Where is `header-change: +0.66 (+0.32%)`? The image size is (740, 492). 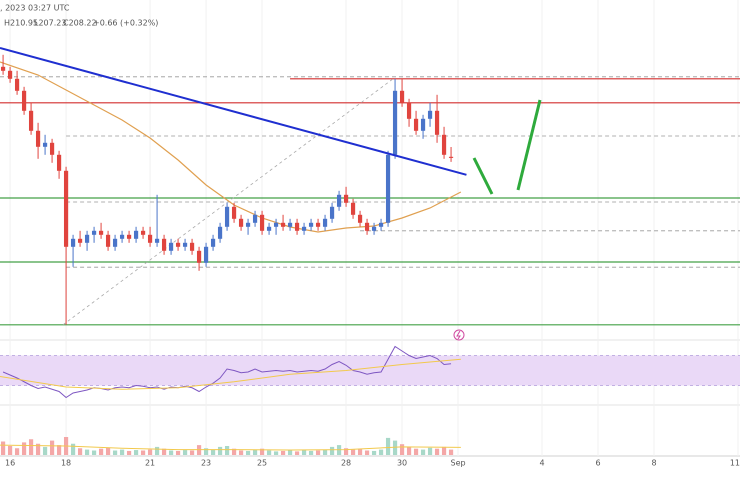
header-change: +0.66 (+0.32%) is located at coordinates (125, 23).